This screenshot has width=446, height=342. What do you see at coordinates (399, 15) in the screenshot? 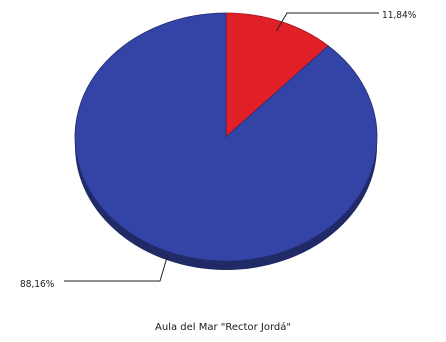
I see `slice-label-red: 11,84%` at bounding box center [399, 15].